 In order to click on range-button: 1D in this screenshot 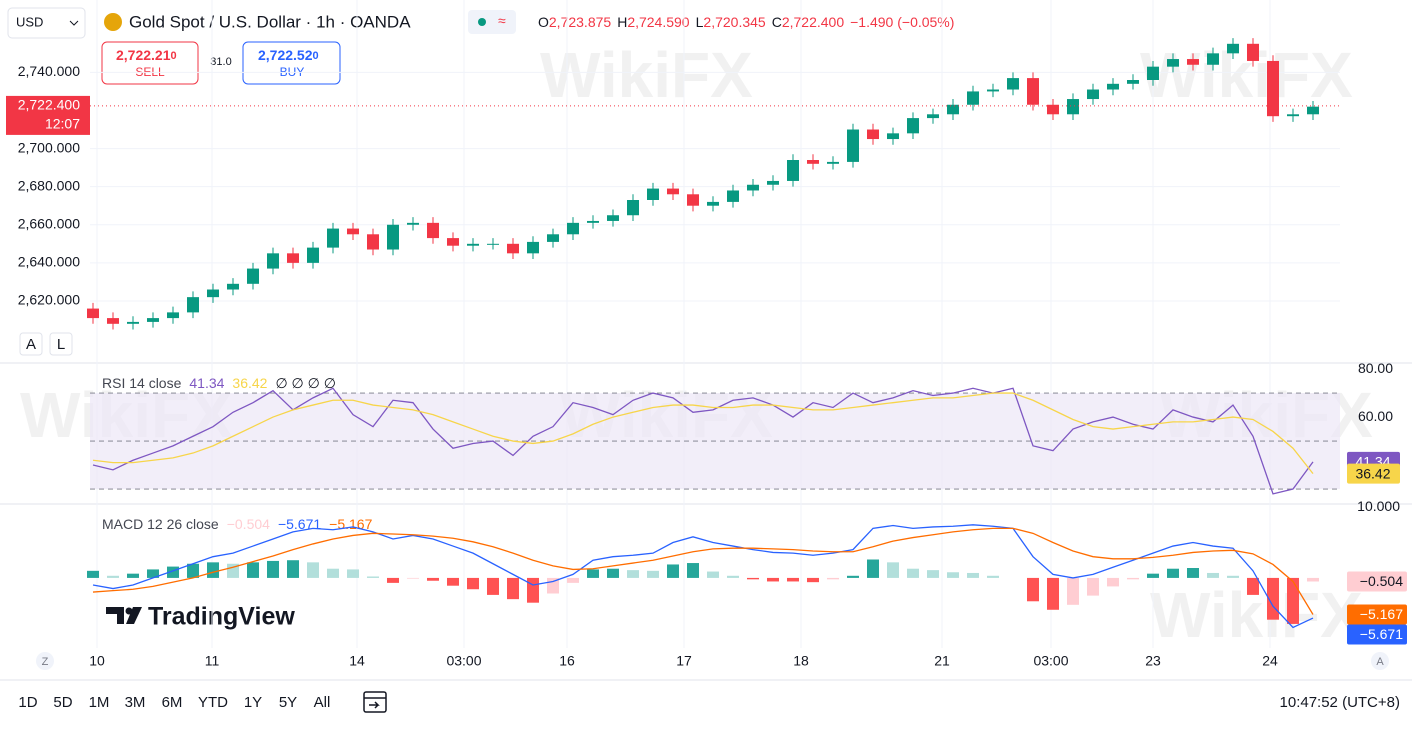, I will do `click(27, 702)`.